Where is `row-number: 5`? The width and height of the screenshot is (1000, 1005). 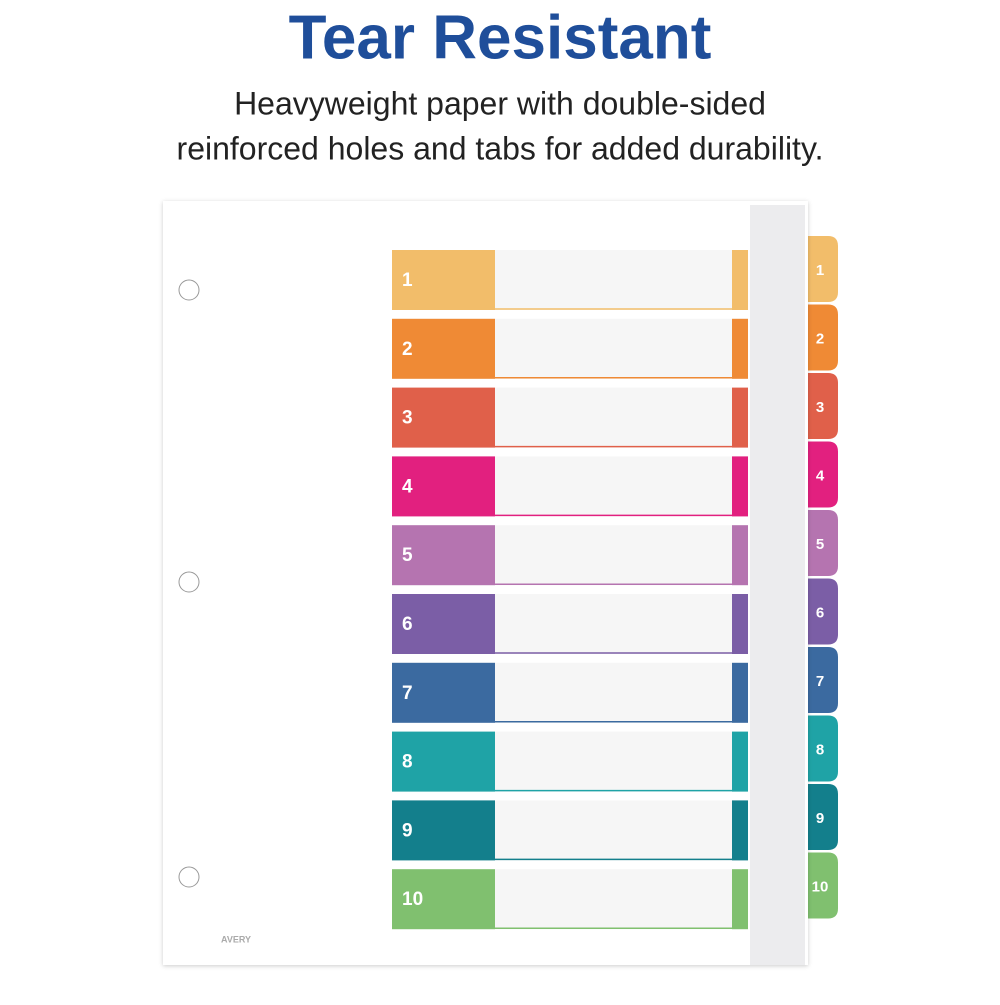 row-number: 5 is located at coordinates (407, 555).